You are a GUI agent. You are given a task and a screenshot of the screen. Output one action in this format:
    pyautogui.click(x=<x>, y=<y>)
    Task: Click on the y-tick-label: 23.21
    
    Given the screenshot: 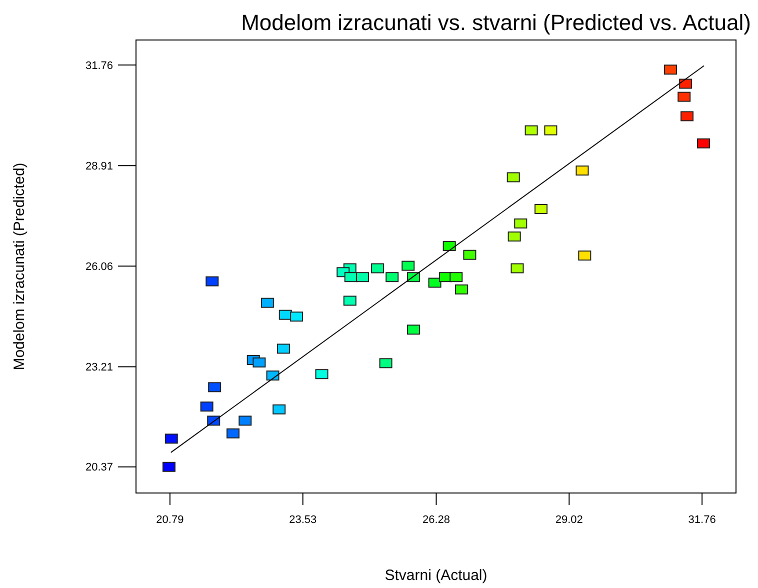 What is the action you would take?
    pyautogui.click(x=99, y=368)
    